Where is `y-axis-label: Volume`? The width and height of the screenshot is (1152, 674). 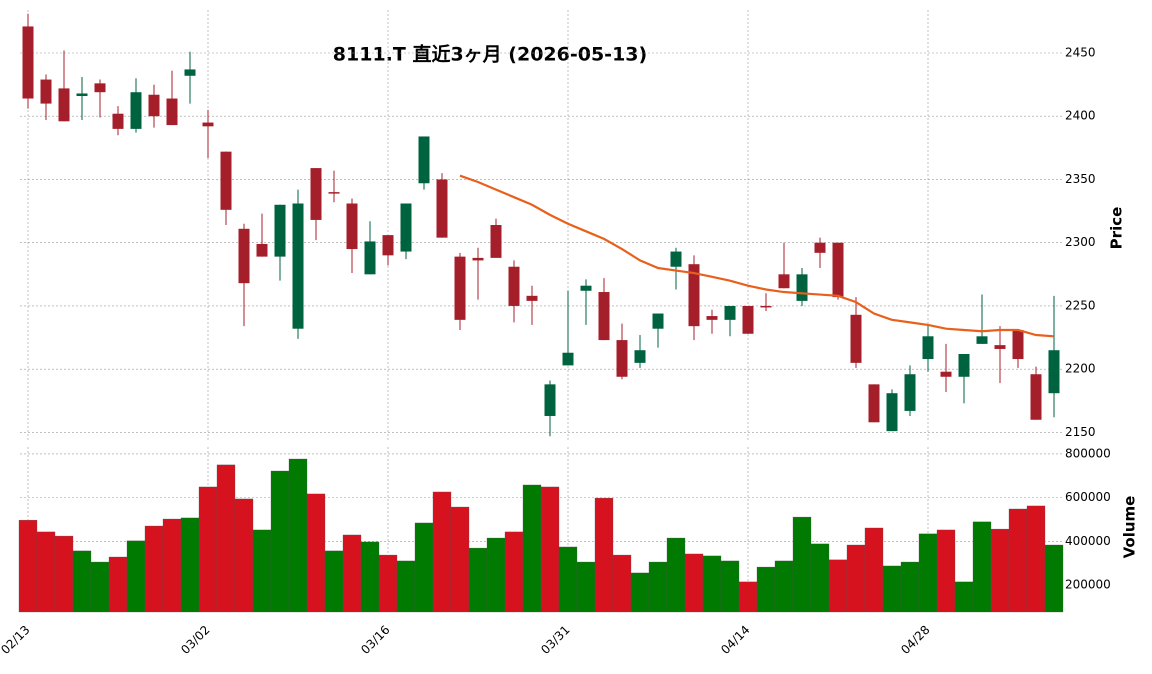 y-axis-label: Volume is located at coordinates (1130, 527).